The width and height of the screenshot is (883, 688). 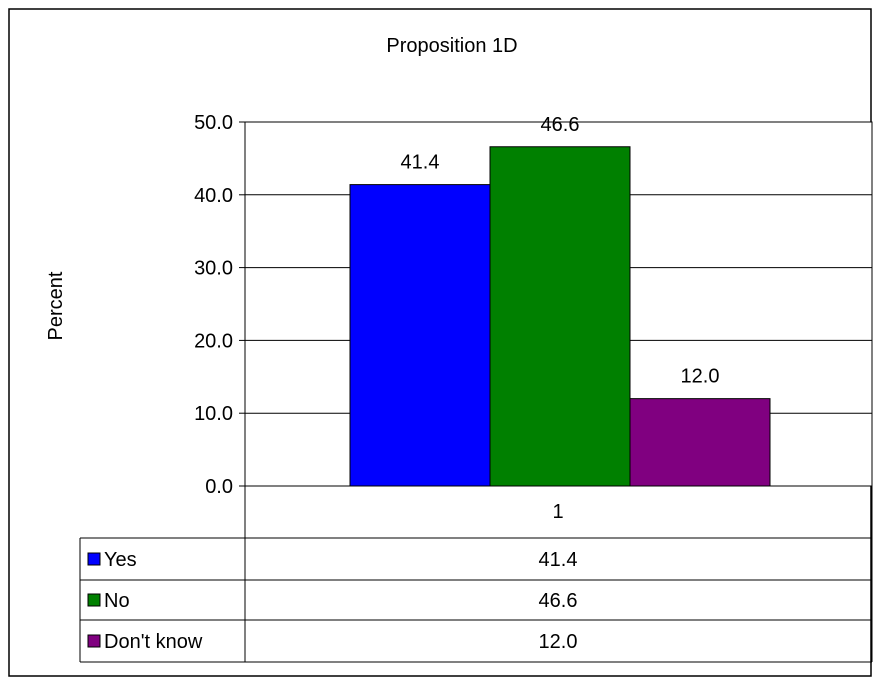 I want to click on table-value: 41.4, so click(x=558, y=560).